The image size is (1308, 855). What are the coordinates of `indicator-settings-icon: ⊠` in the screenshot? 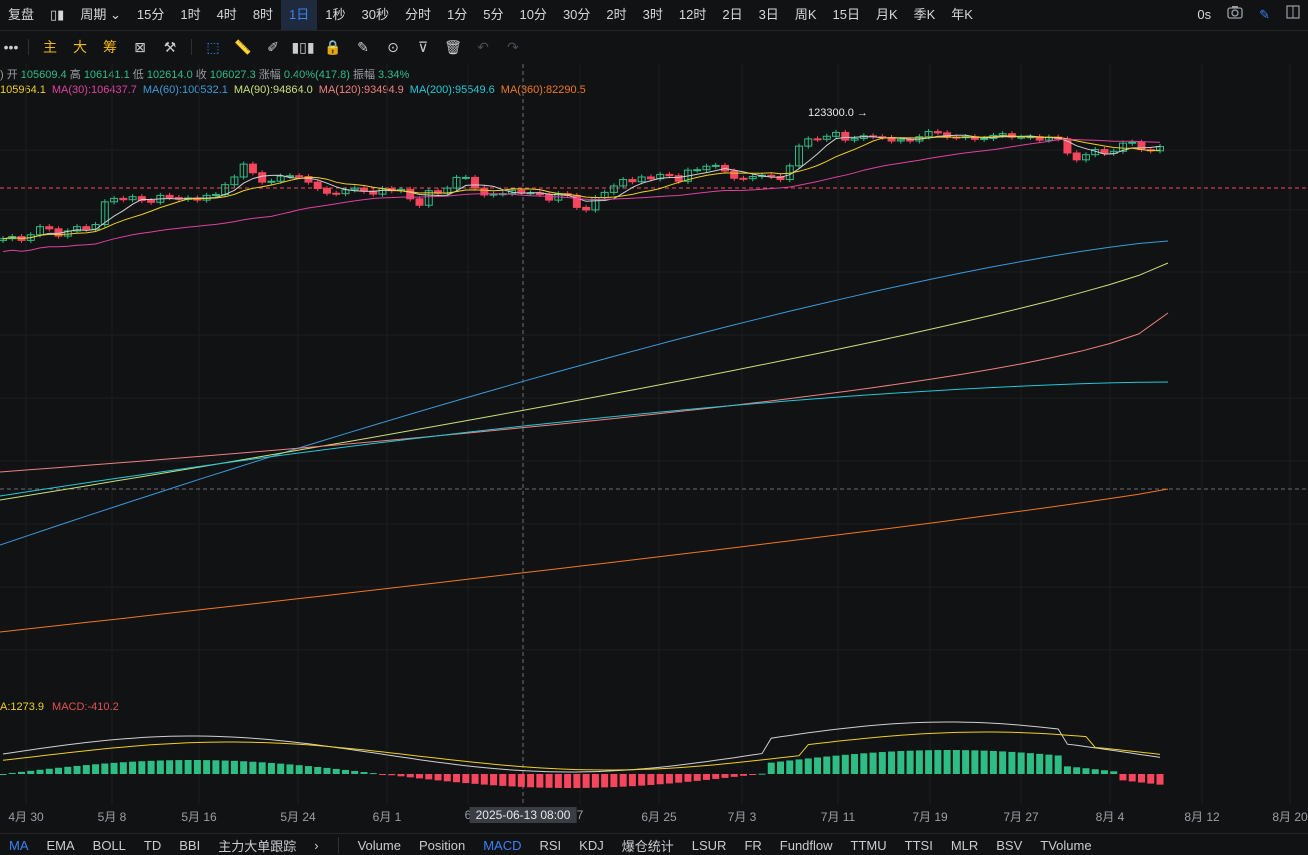 It's located at (140, 46).